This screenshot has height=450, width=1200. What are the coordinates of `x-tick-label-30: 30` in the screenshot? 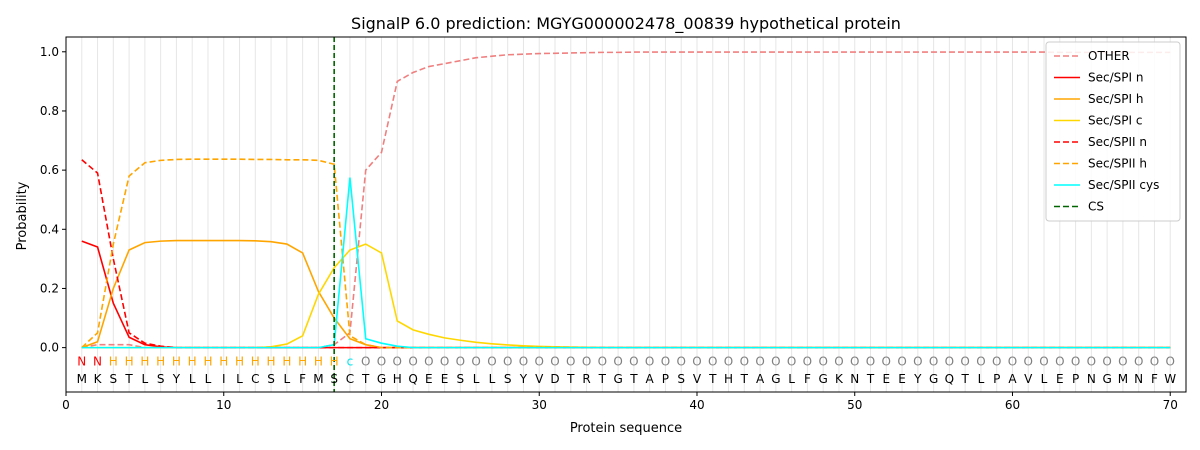 It's located at (539, 405).